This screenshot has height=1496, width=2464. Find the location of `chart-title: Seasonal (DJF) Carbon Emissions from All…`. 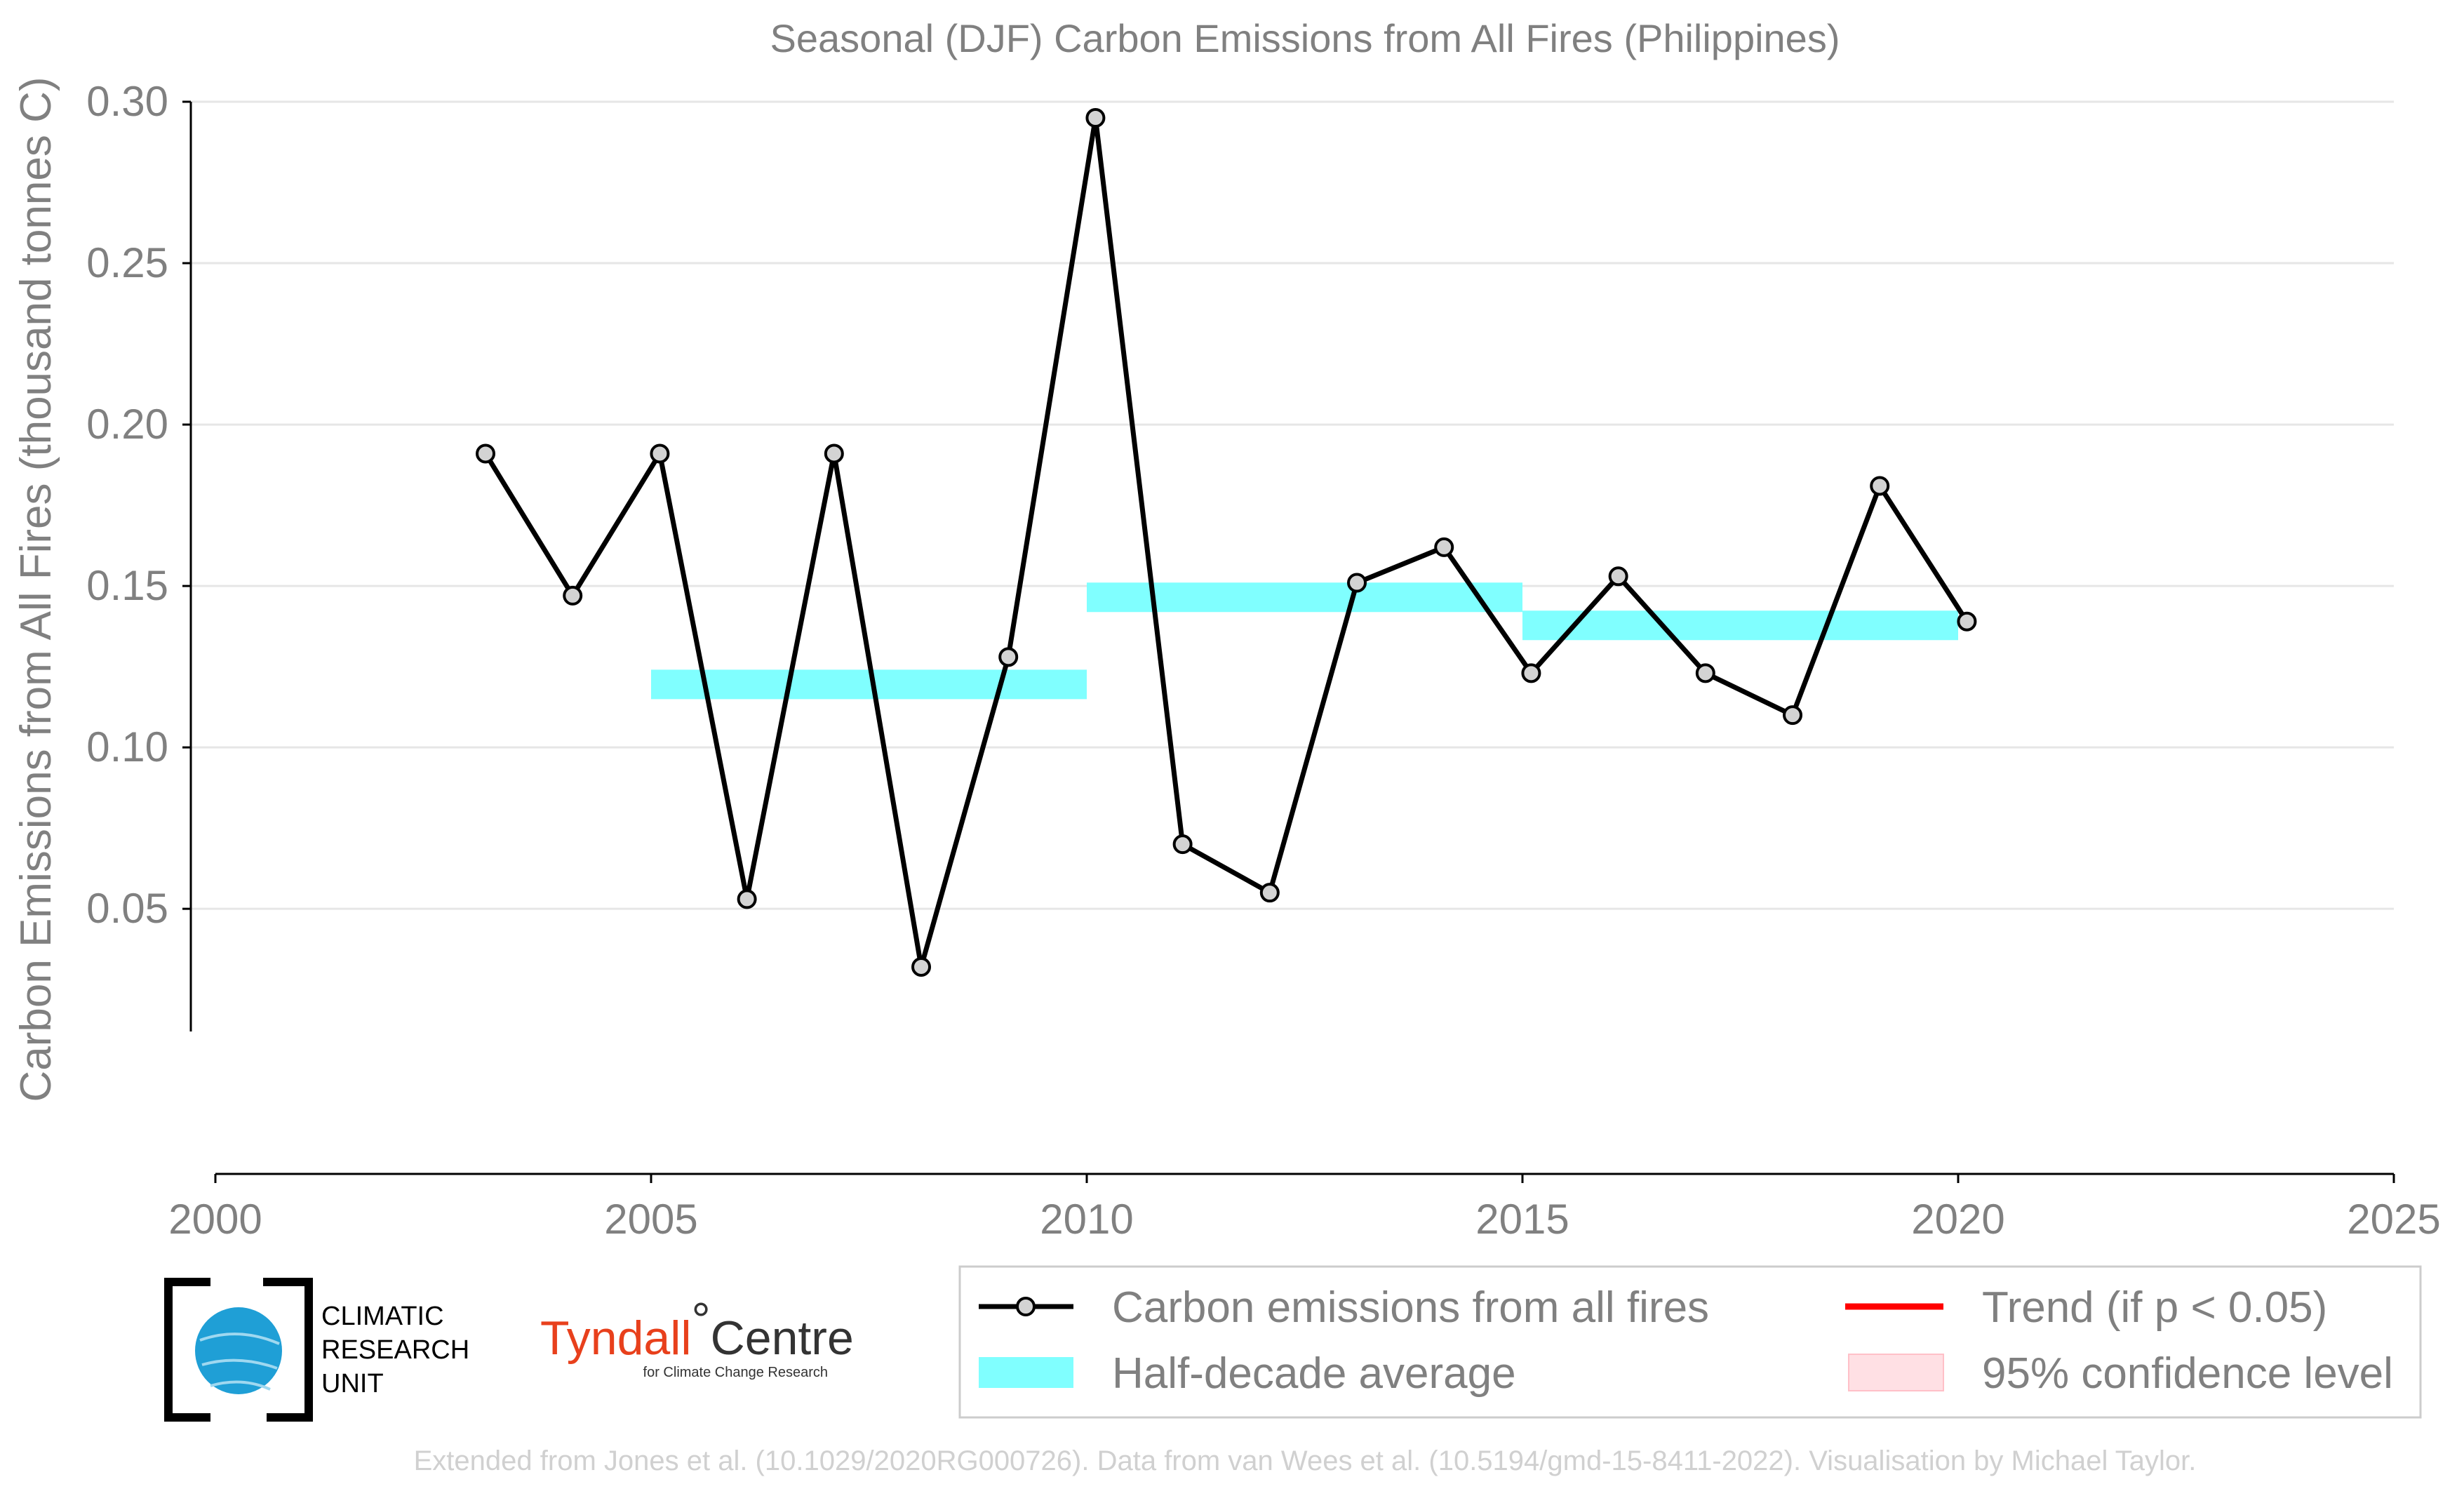

chart-title: Seasonal (DJF) Carbon Emissions from All… is located at coordinates (1305, 38).